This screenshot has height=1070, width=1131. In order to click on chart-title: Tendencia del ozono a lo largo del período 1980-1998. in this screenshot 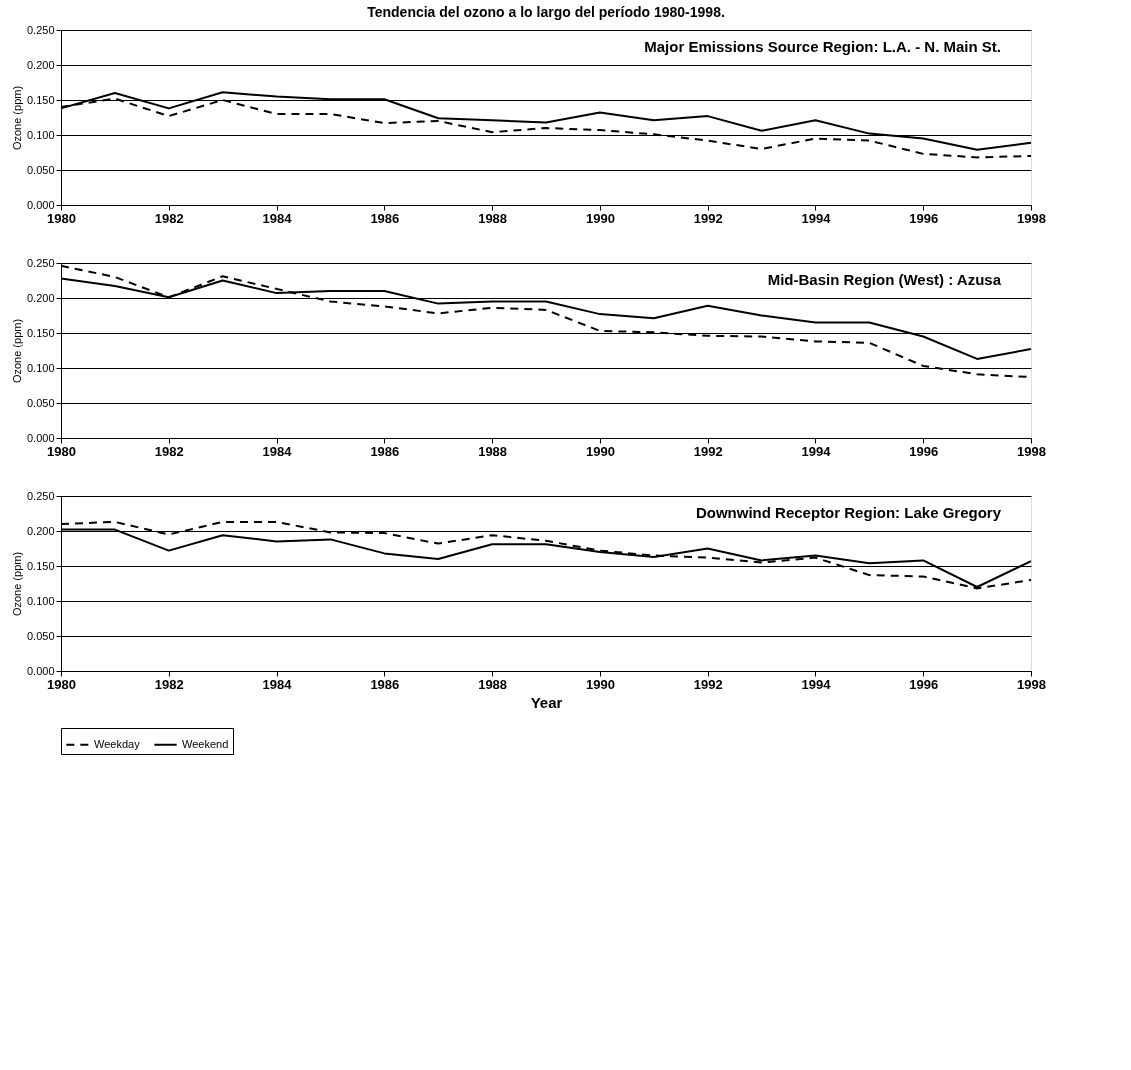, I will do `click(546, 12)`.